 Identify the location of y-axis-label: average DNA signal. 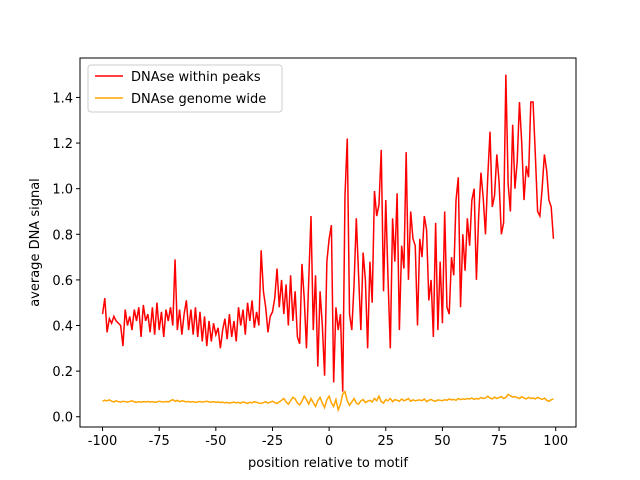
(35, 242).